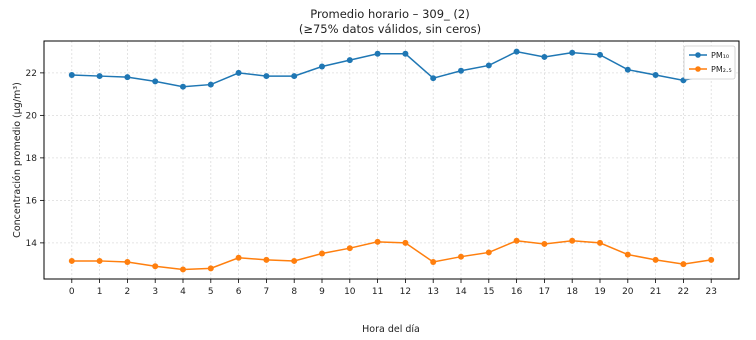  Describe the element at coordinates (294, 292) in the screenshot. I see `x-tick-label: 8` at that location.